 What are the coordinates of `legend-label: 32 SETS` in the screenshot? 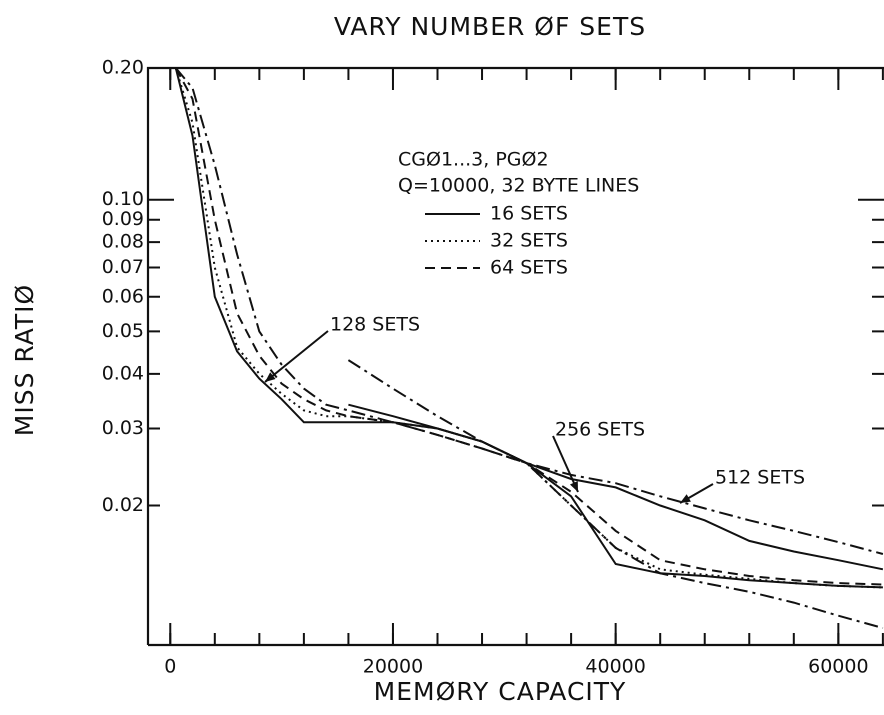 It's located at (529, 241).